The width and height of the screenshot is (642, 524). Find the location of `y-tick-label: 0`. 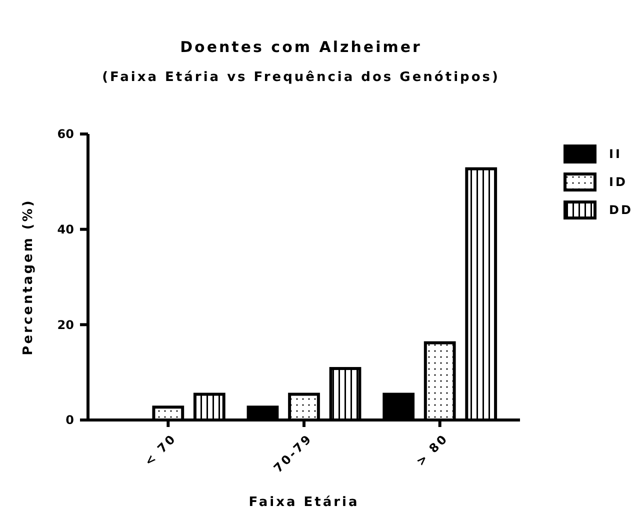

y-tick-label: 0 is located at coordinates (70, 420).